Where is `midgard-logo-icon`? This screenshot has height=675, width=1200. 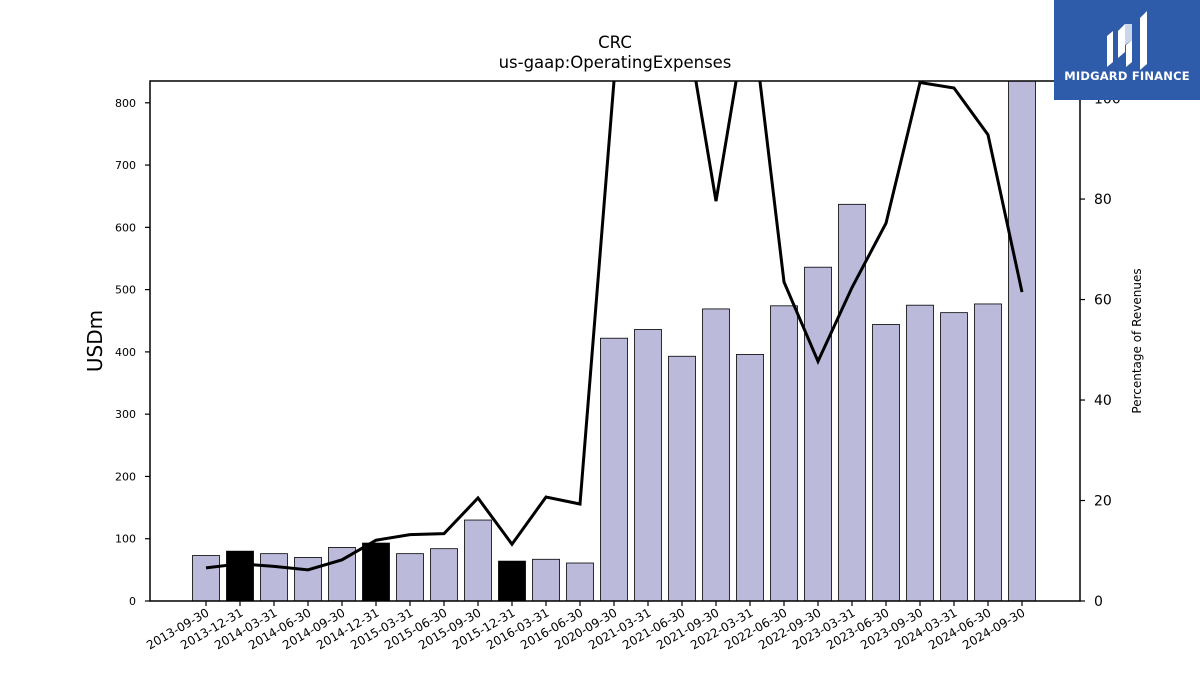
midgard-logo-icon is located at coordinates (1127, 40).